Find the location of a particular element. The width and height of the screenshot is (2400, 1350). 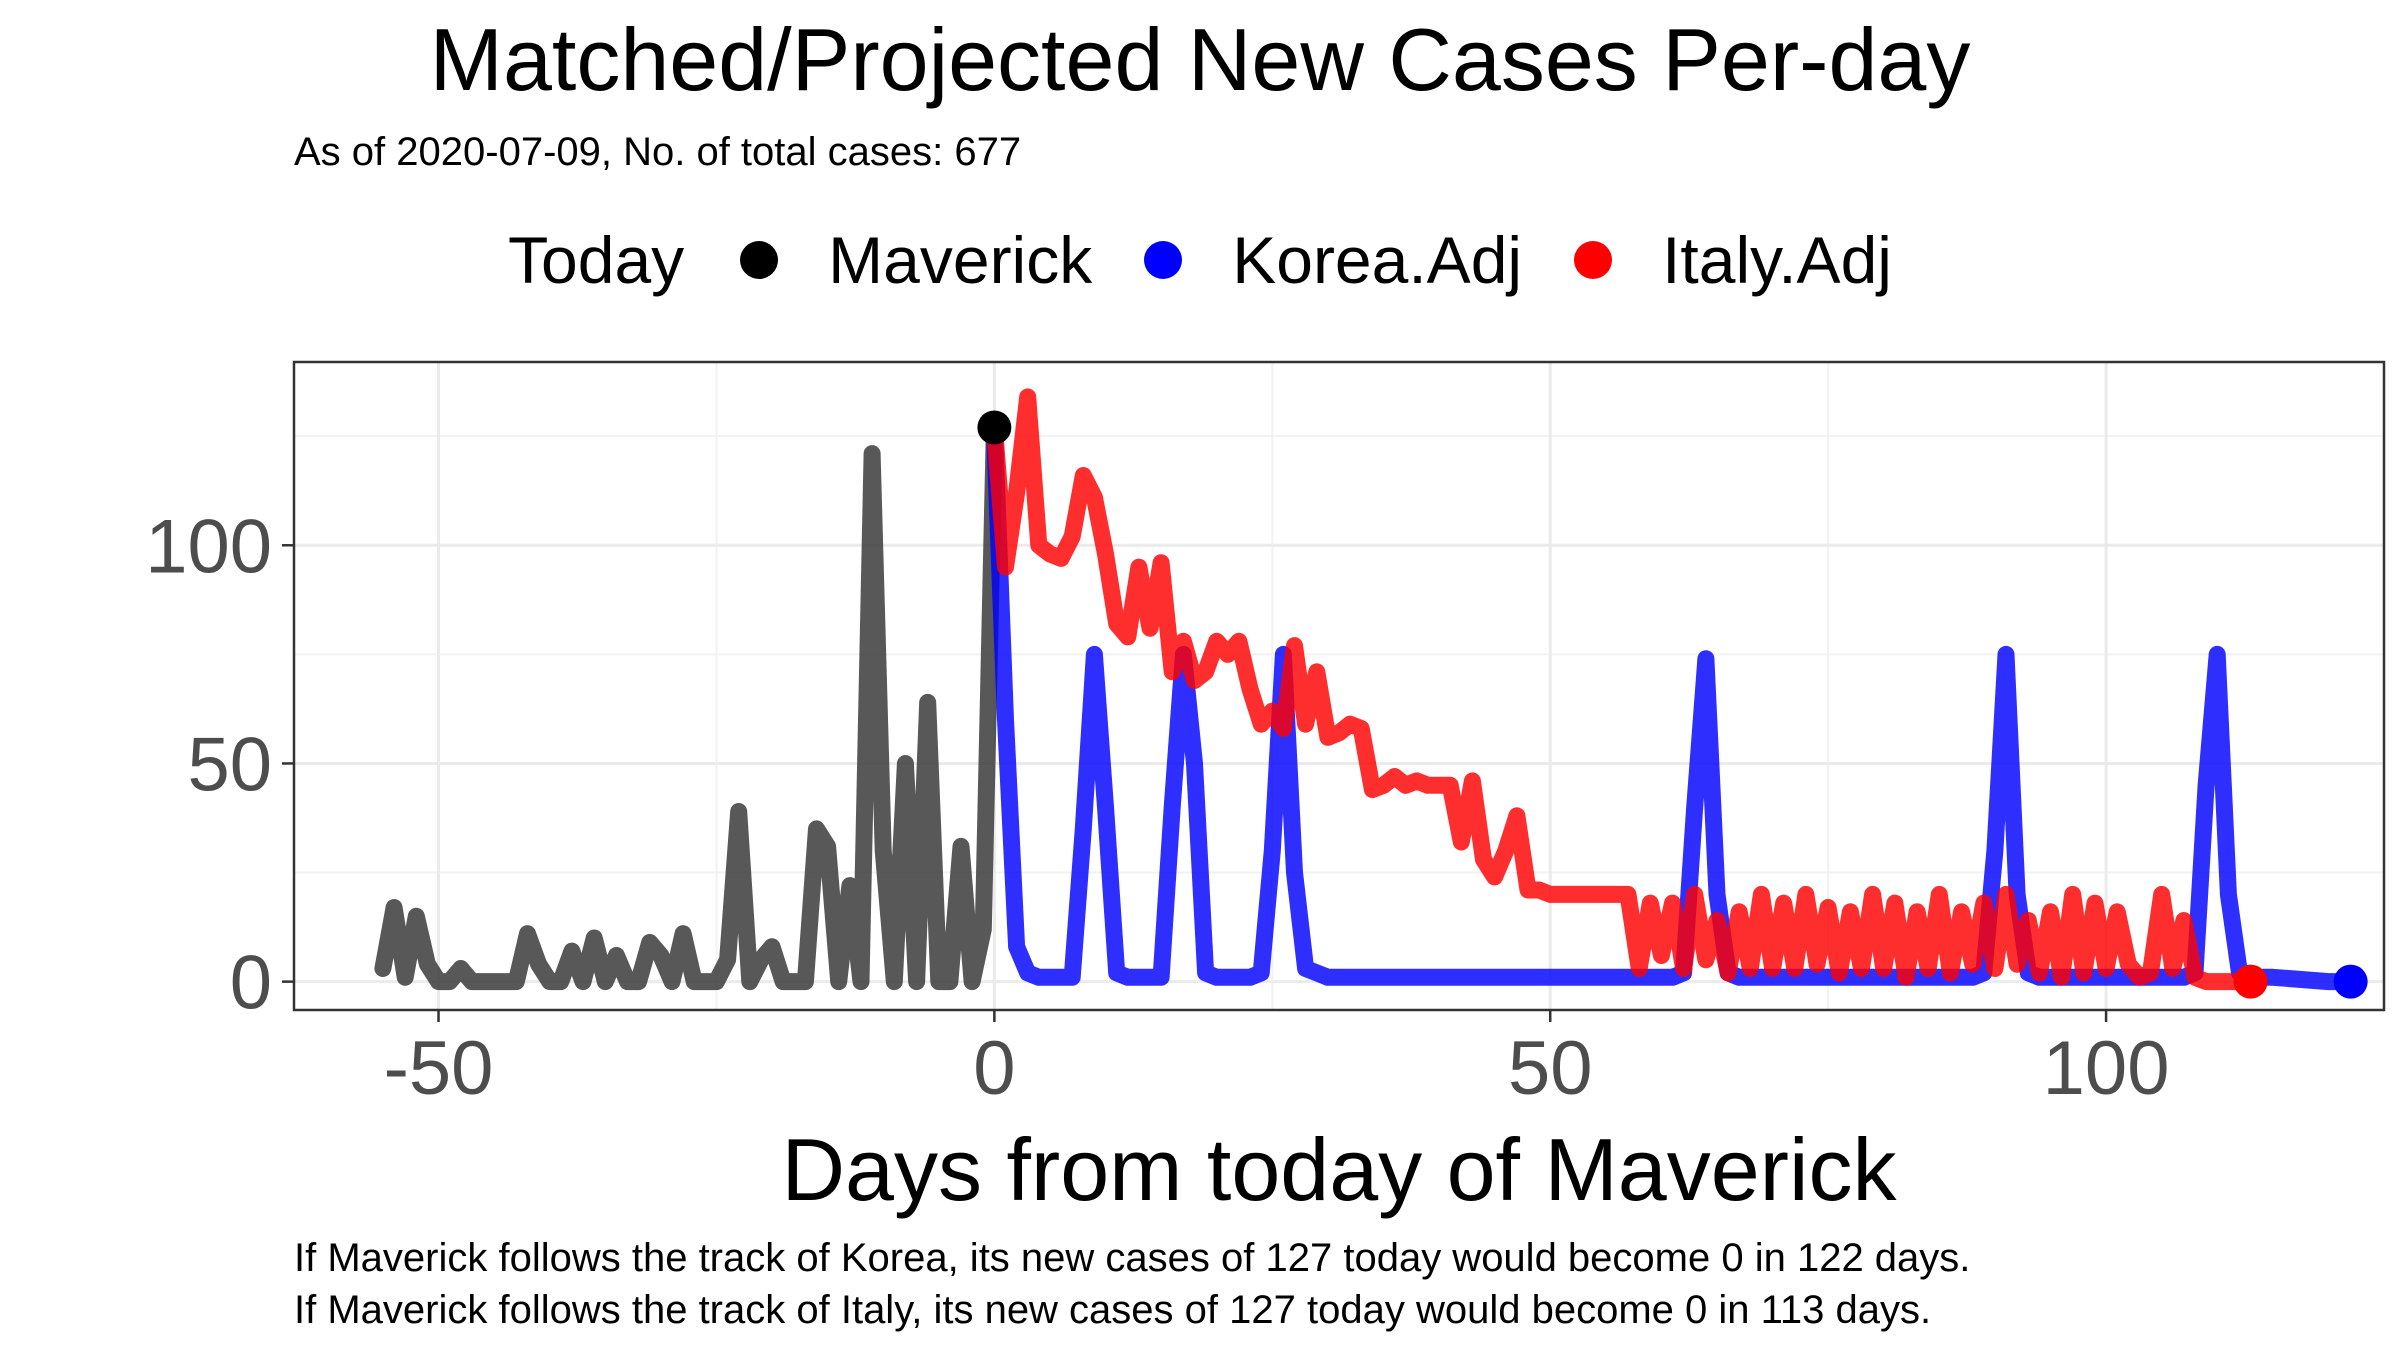

x-axis-title: Days from today of Maverick is located at coordinates (1340, 1169).